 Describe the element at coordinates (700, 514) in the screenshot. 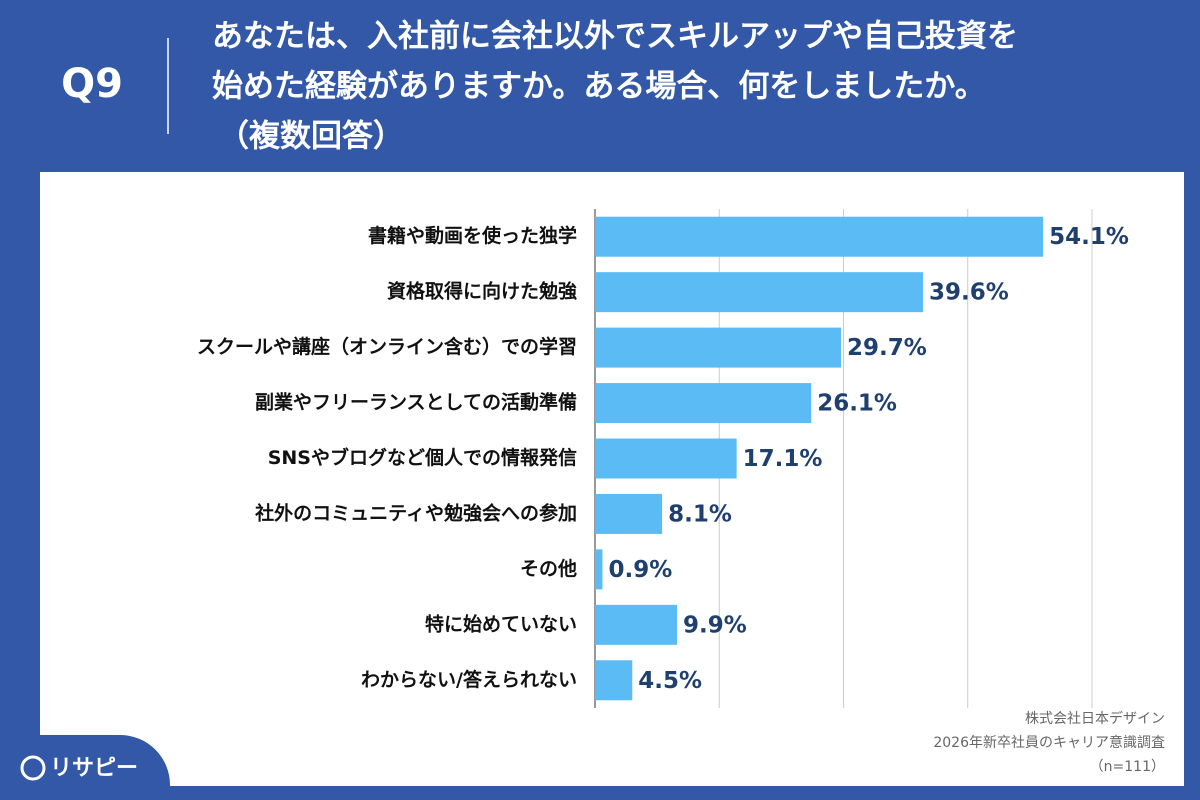

I see `value-label: 8.1%` at that location.